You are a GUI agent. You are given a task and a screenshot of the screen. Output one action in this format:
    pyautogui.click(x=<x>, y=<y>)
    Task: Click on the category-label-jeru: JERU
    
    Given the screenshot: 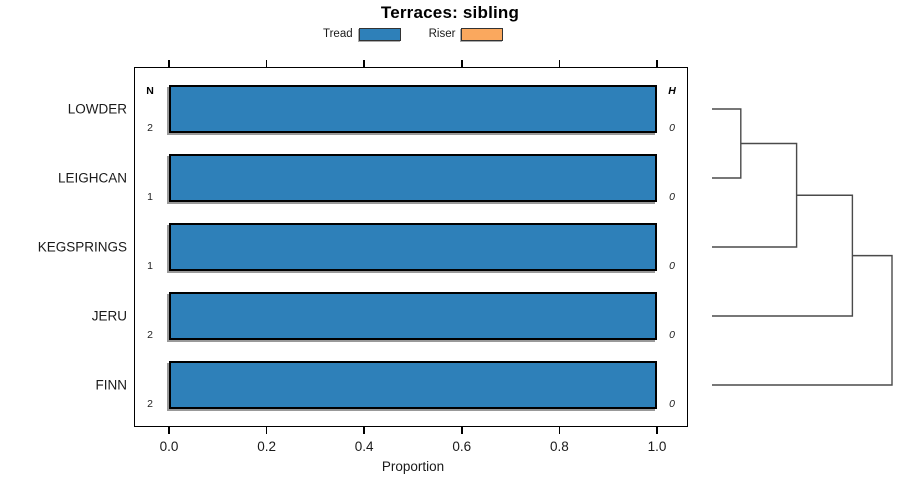 What is the action you would take?
    pyautogui.click(x=109, y=316)
    